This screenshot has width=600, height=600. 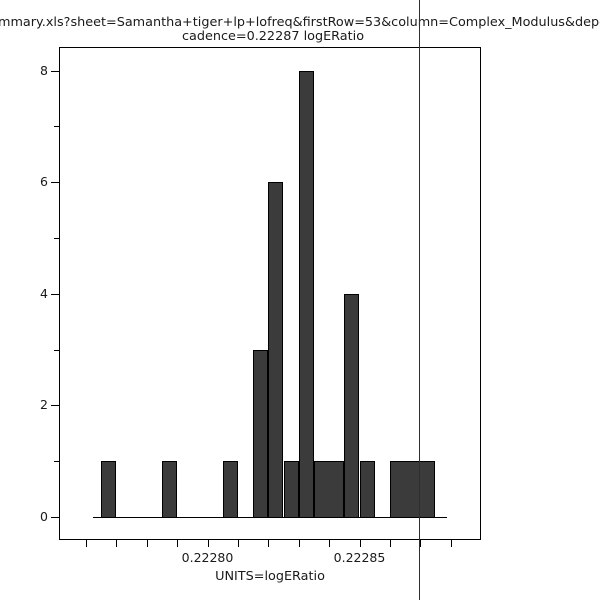 I want to click on y-axis-tick-label: 4, so click(x=44, y=293).